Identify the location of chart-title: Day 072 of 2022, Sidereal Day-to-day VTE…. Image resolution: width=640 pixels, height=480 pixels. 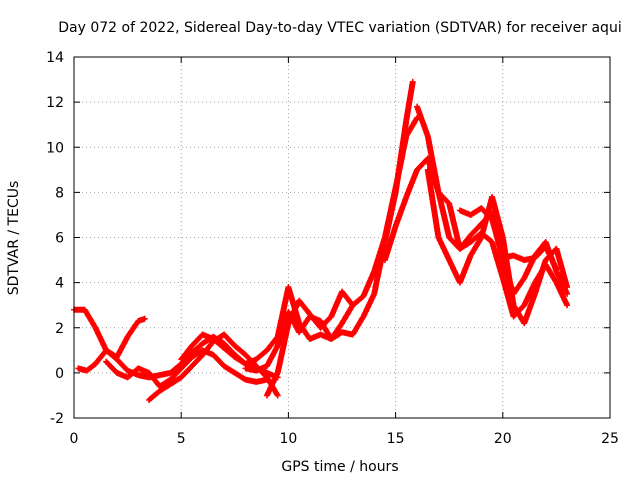
(339, 28).